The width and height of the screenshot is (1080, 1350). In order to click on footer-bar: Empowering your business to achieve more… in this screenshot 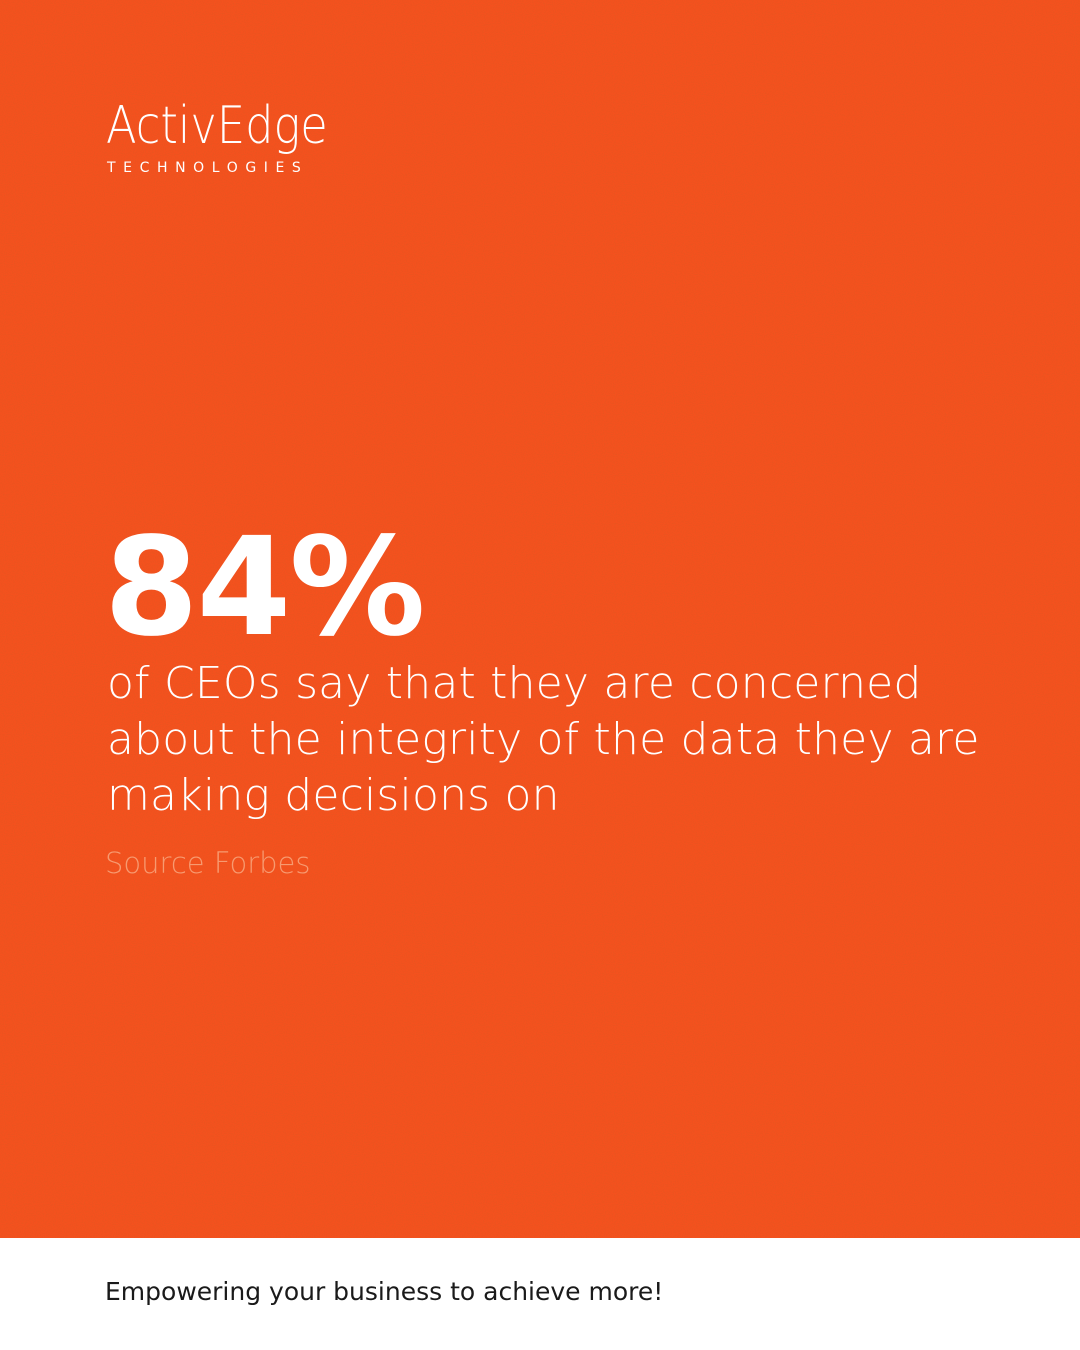, I will do `click(540, 1294)`.